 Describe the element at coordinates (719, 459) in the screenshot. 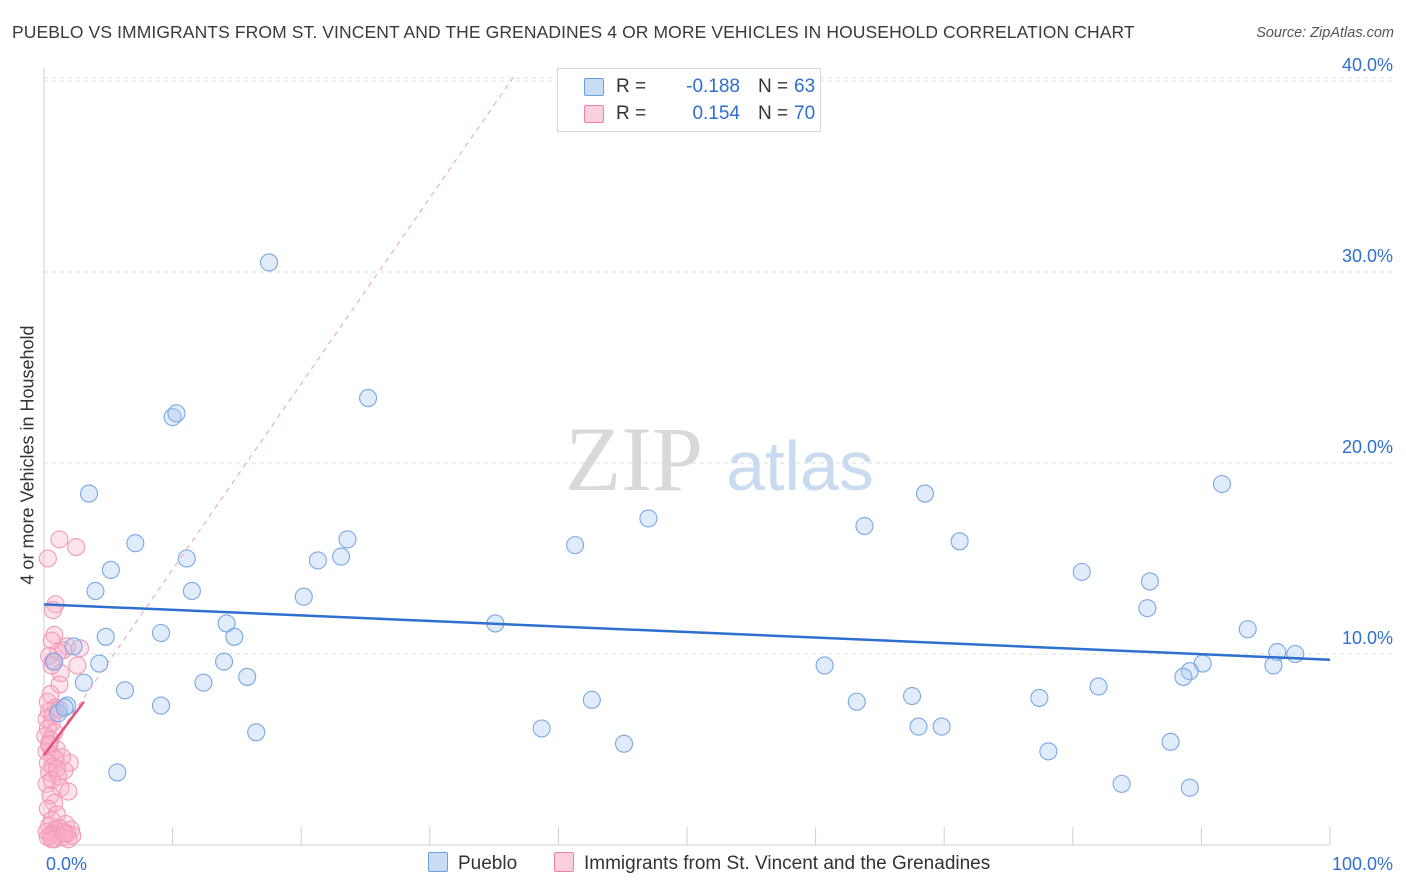

I see `watermark: ZIP atlas` at that location.